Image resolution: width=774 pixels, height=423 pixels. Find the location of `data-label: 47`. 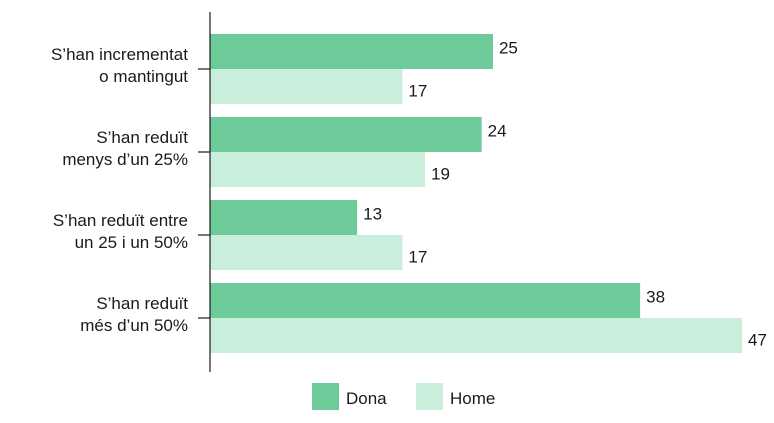

data-label: 47 is located at coordinates (757, 340).